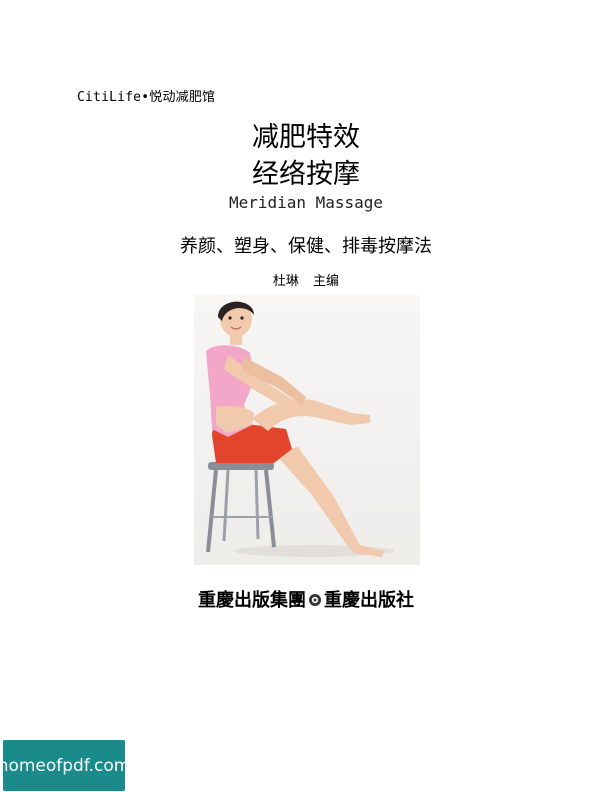  I want to click on watermark-badge: homeofpdf.com, so click(65, 765).